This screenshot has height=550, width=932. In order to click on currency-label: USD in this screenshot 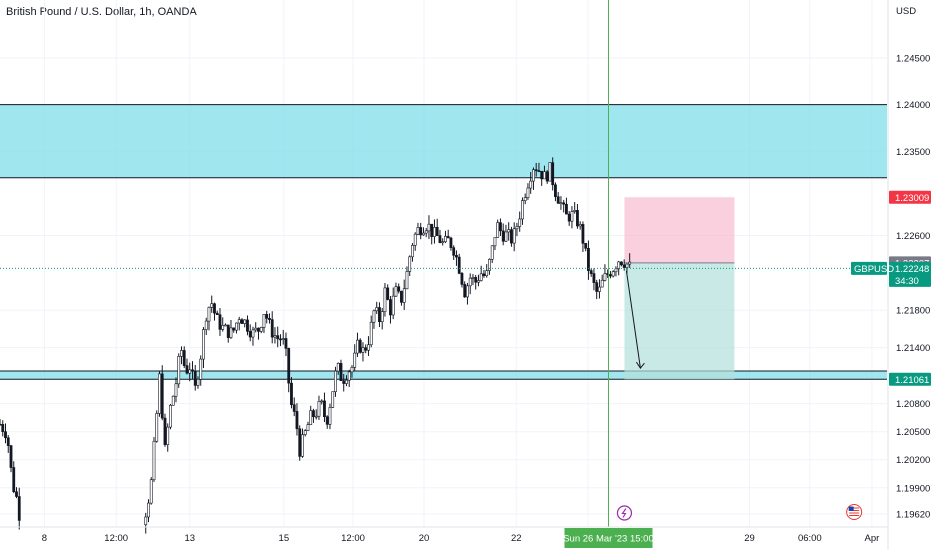, I will do `click(906, 11)`.